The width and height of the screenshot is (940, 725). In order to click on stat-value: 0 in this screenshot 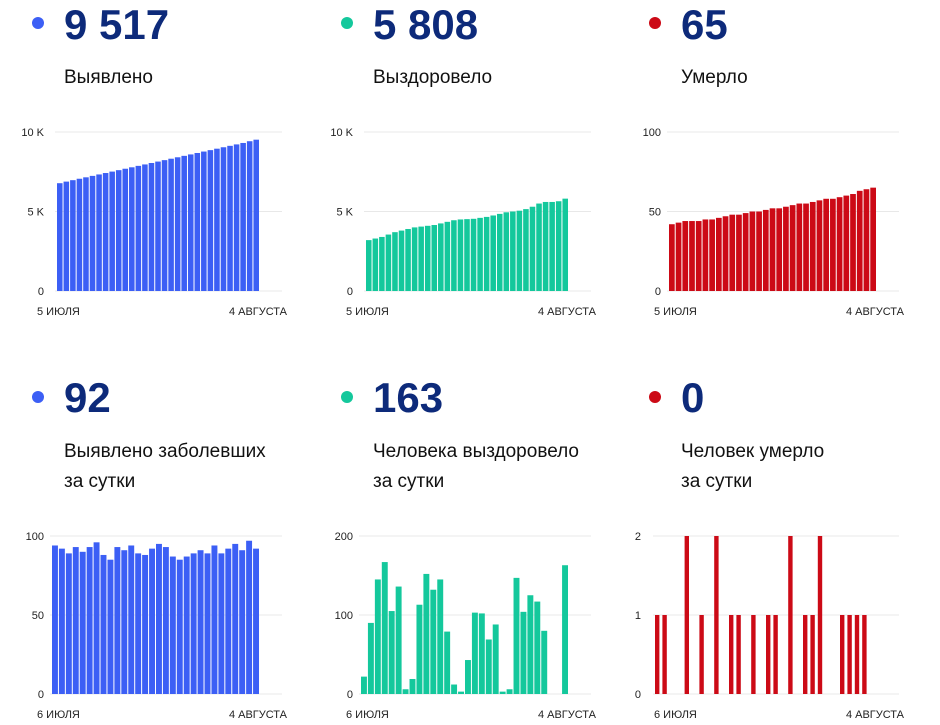, I will do `click(693, 397)`.